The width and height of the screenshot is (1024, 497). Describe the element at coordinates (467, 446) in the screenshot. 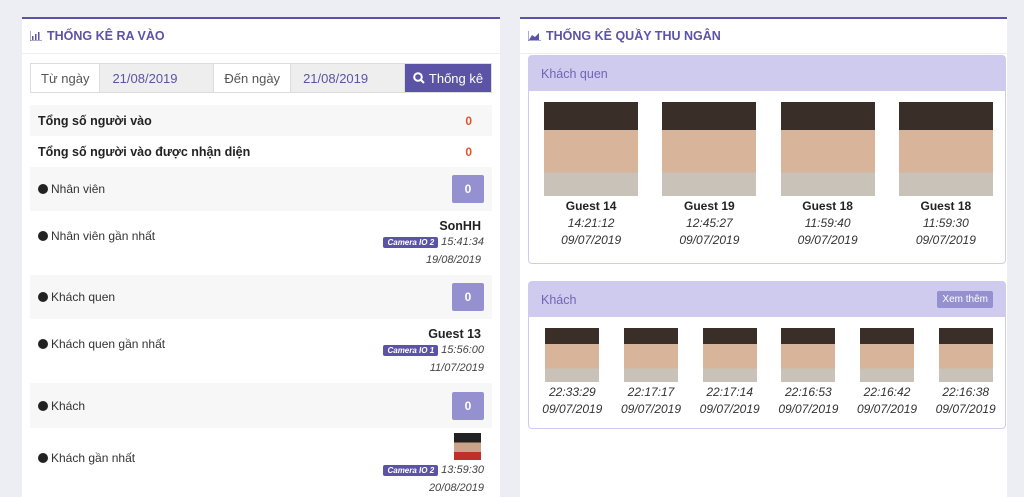

I see `latest-guest-photo` at that location.